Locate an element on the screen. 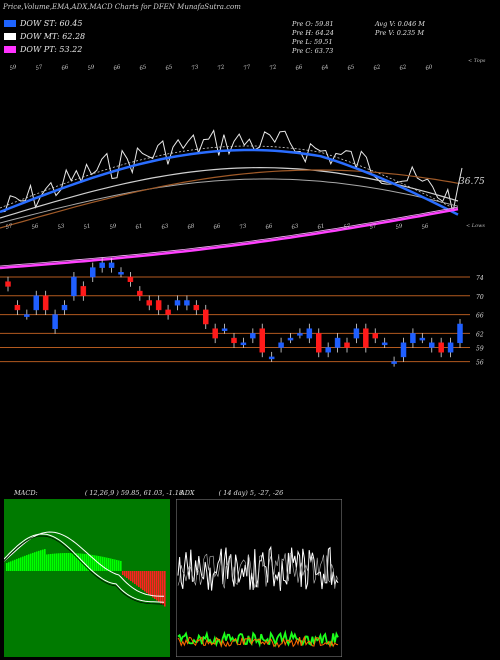 Image resolution: width=500 pixels, height=660 pixels. legend-swatch-pt is located at coordinates (10, 49).